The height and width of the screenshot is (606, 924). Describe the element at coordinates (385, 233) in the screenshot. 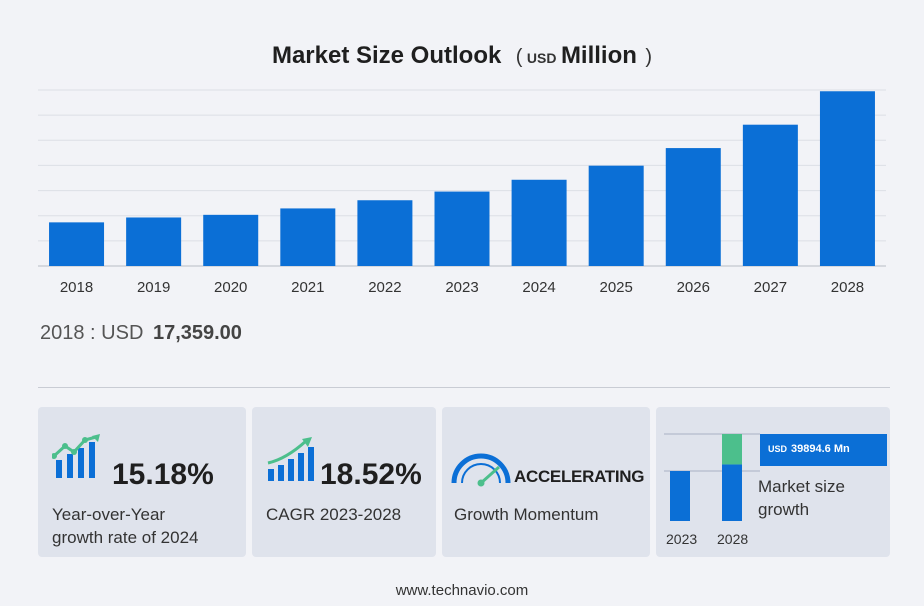

I see `bar-2022` at that location.